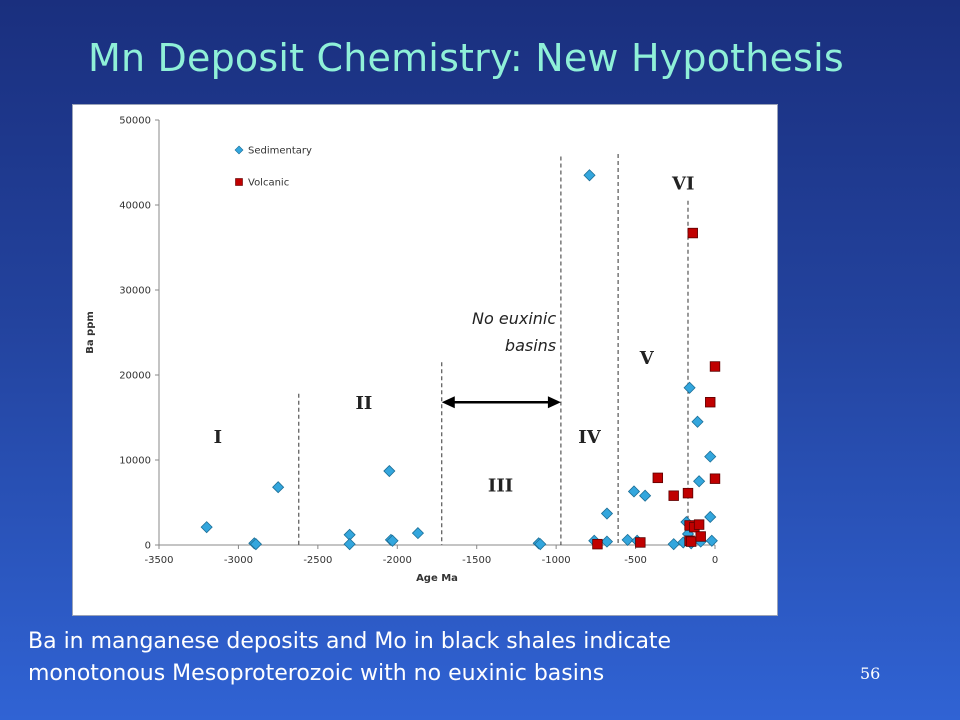  I want to click on y-tick-label: 50000, so click(135, 121).